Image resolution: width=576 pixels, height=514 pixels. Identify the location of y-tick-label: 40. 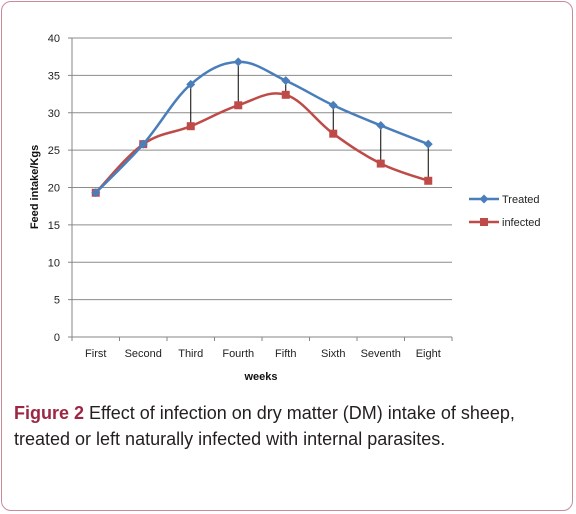
(54, 39).